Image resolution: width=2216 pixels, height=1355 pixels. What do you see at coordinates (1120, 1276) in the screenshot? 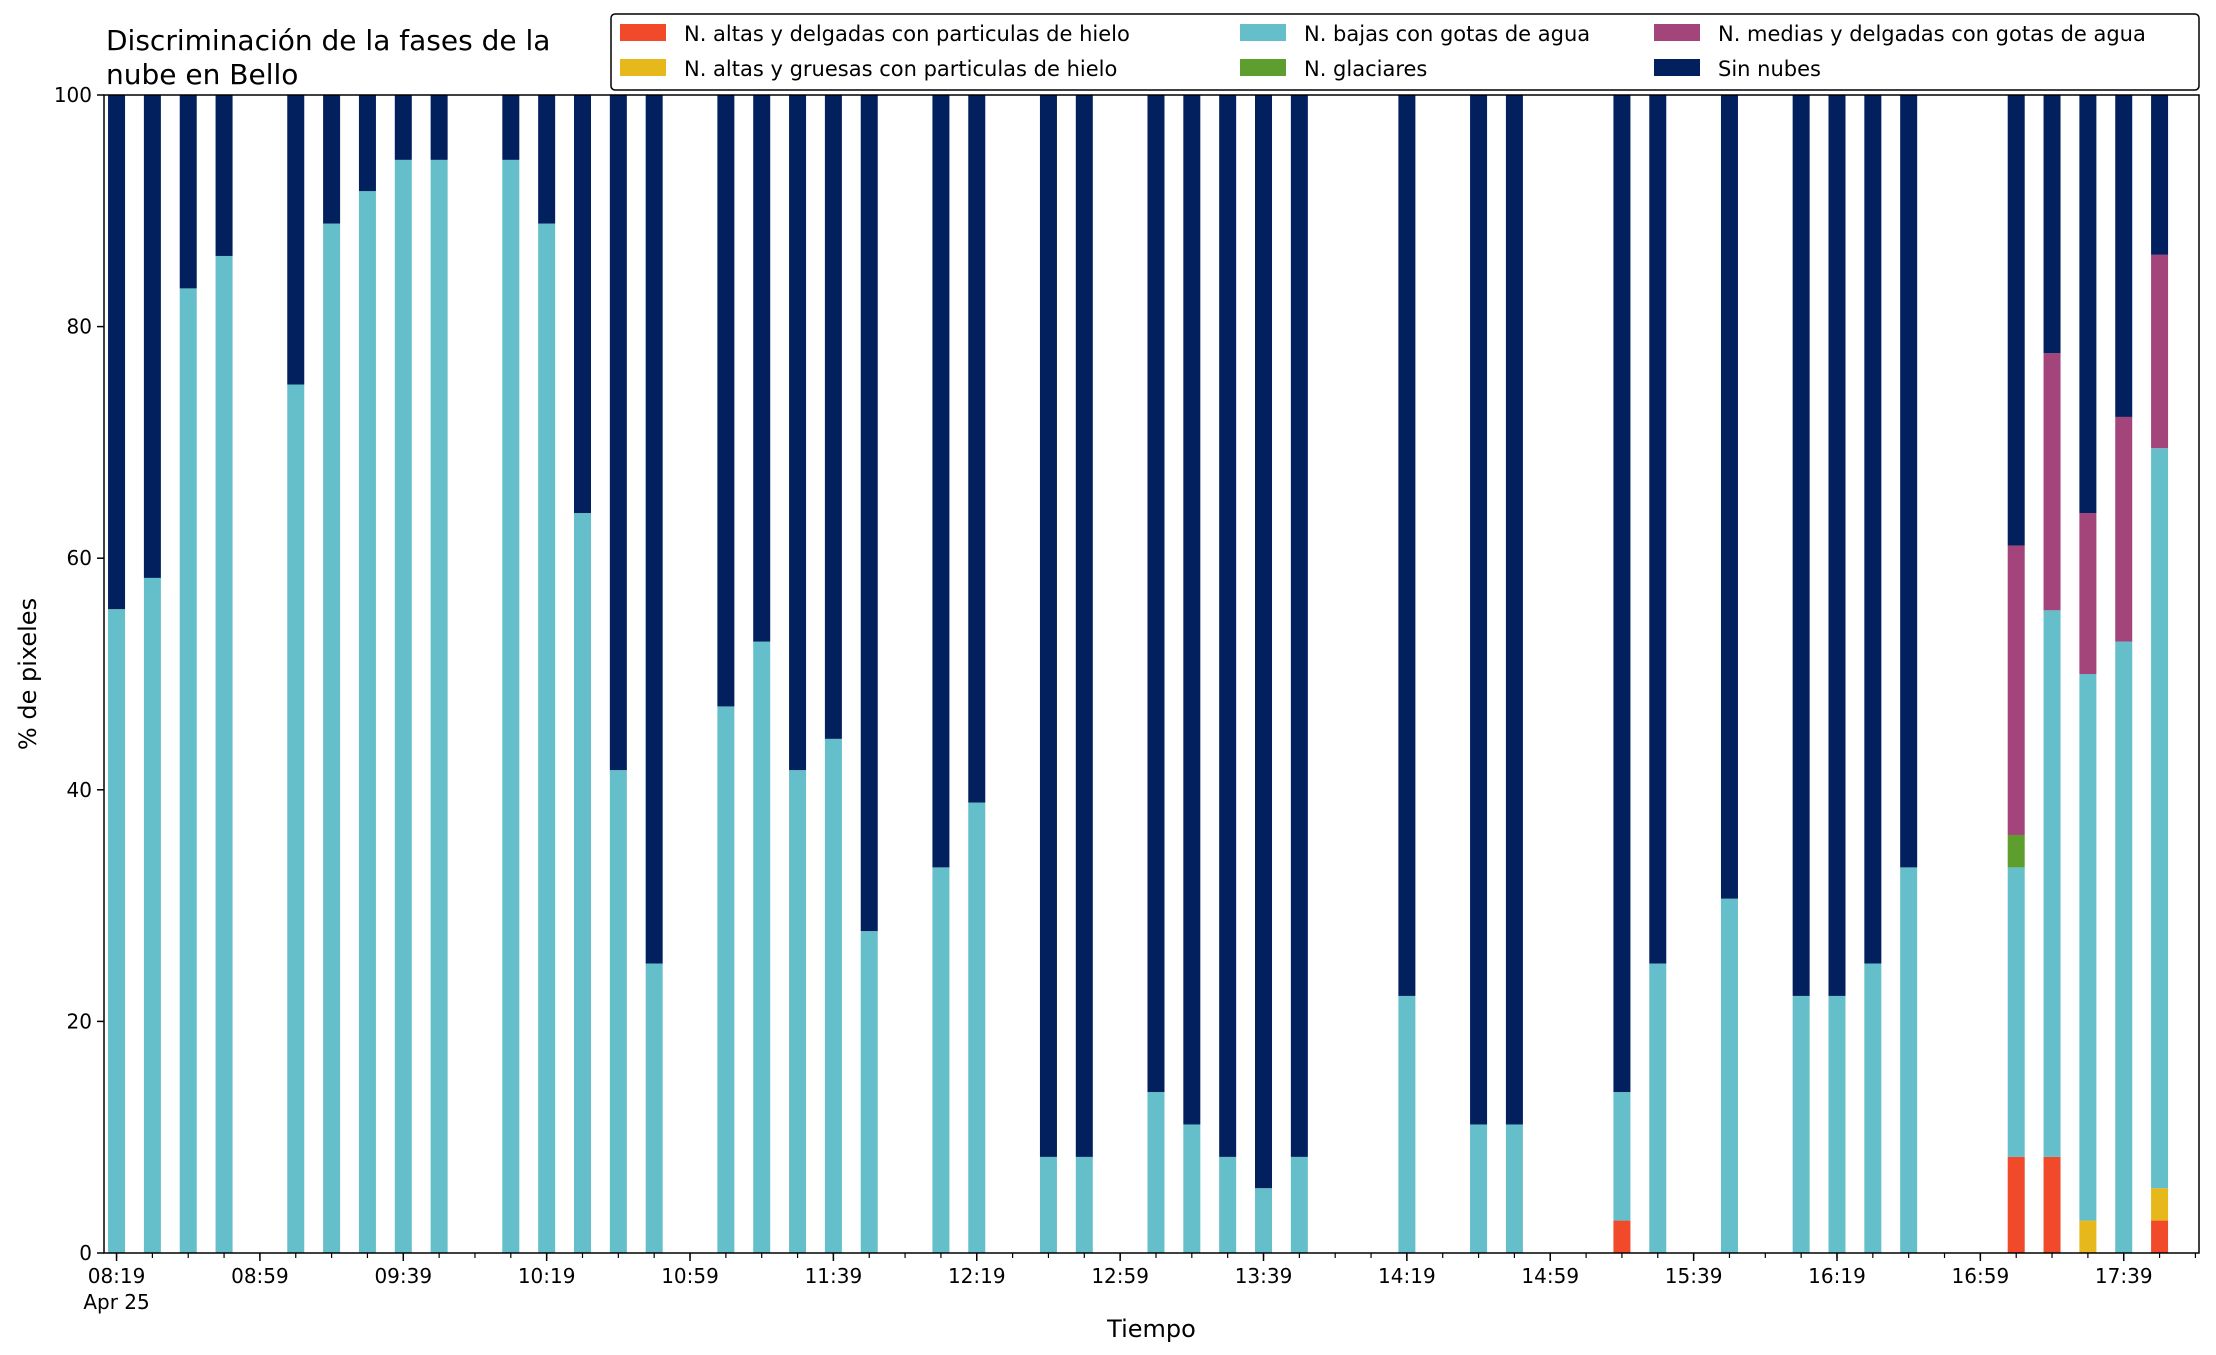
I see `x-tick-label: 12:59` at bounding box center [1120, 1276].